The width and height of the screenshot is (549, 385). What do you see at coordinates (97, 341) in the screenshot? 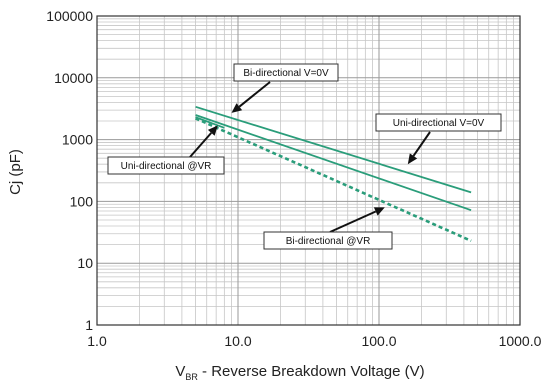
I see `x-tick-label: 1.0` at bounding box center [97, 341].